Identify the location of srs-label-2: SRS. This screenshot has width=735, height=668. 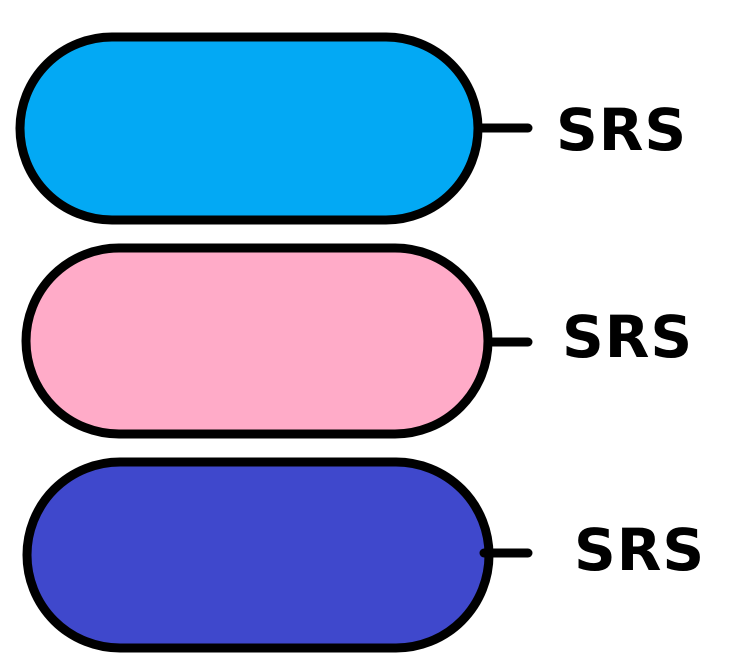
(628, 337).